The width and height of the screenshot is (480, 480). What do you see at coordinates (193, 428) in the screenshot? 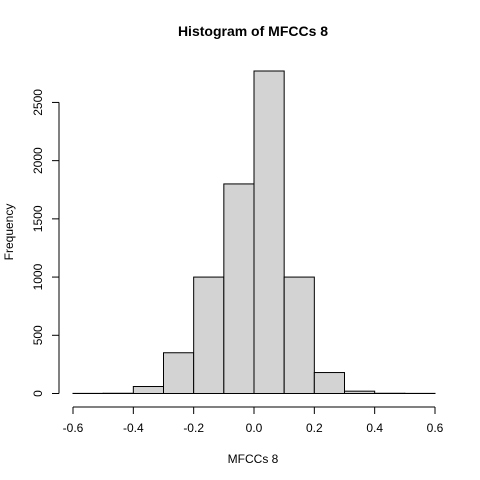
I see `x-tick-label: -0.2` at bounding box center [193, 428].